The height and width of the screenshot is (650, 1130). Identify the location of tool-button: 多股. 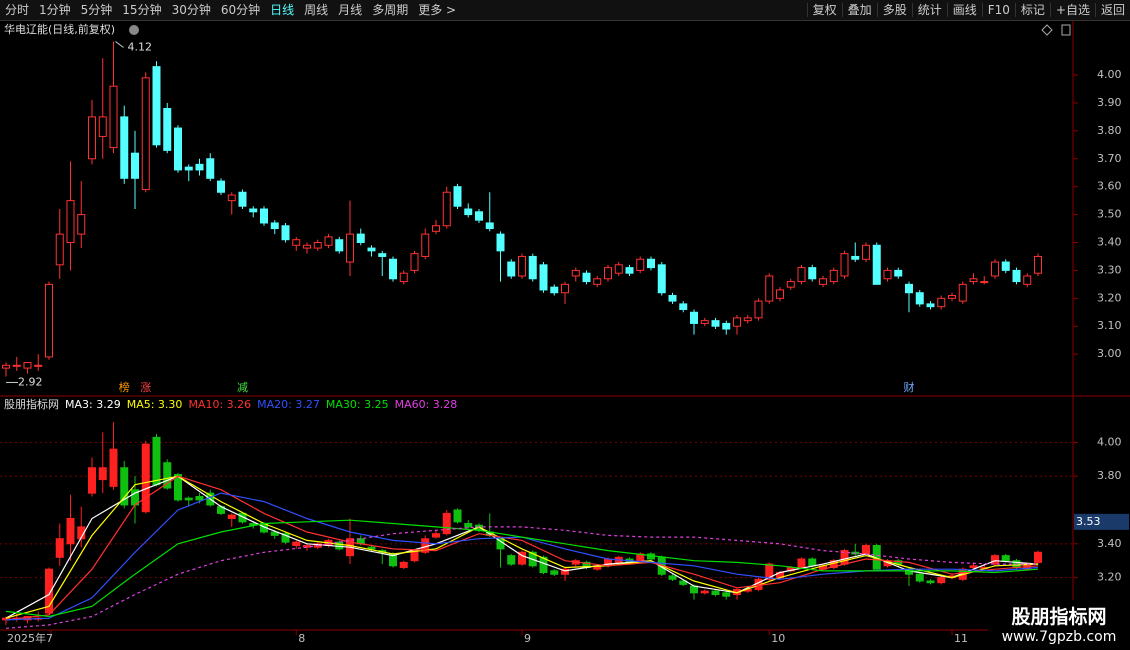
(894, 10).